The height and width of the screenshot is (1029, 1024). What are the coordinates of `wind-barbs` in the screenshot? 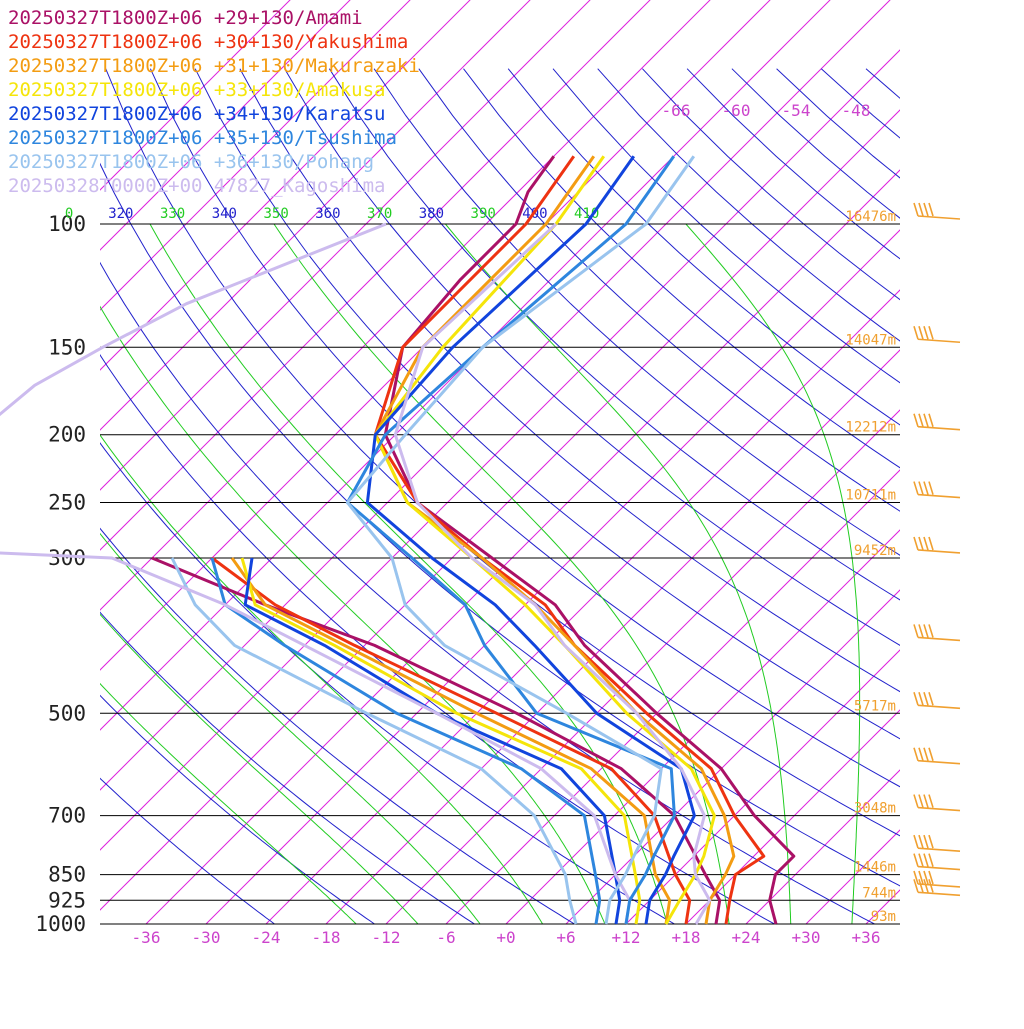 It's located at (937, 549).